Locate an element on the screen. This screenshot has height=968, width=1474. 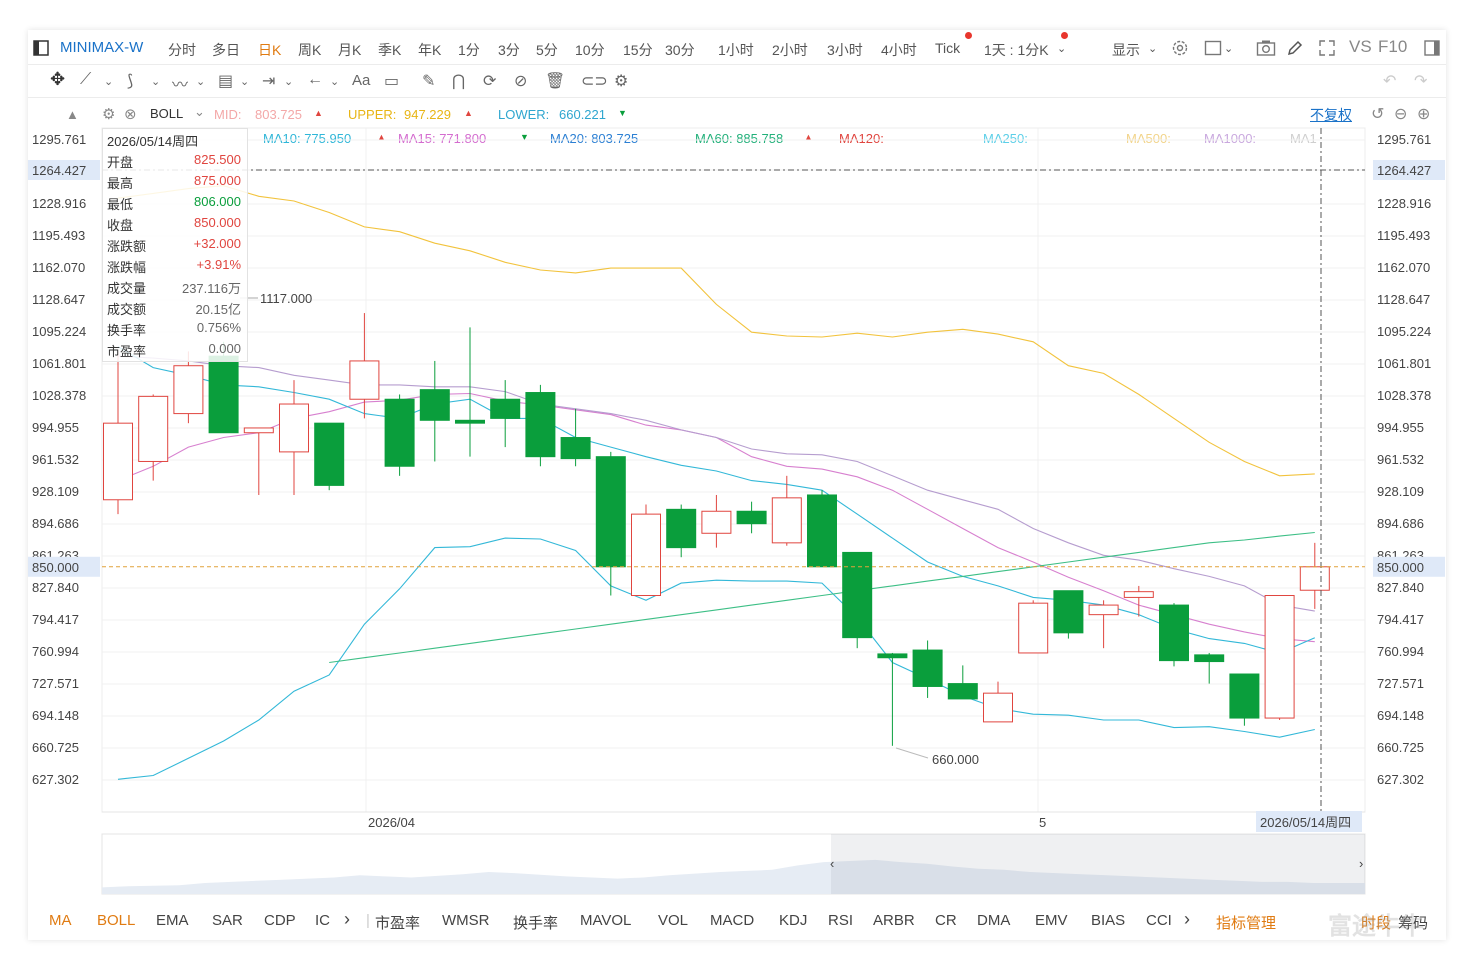
period-tab: 月K is located at coordinates (350, 50).